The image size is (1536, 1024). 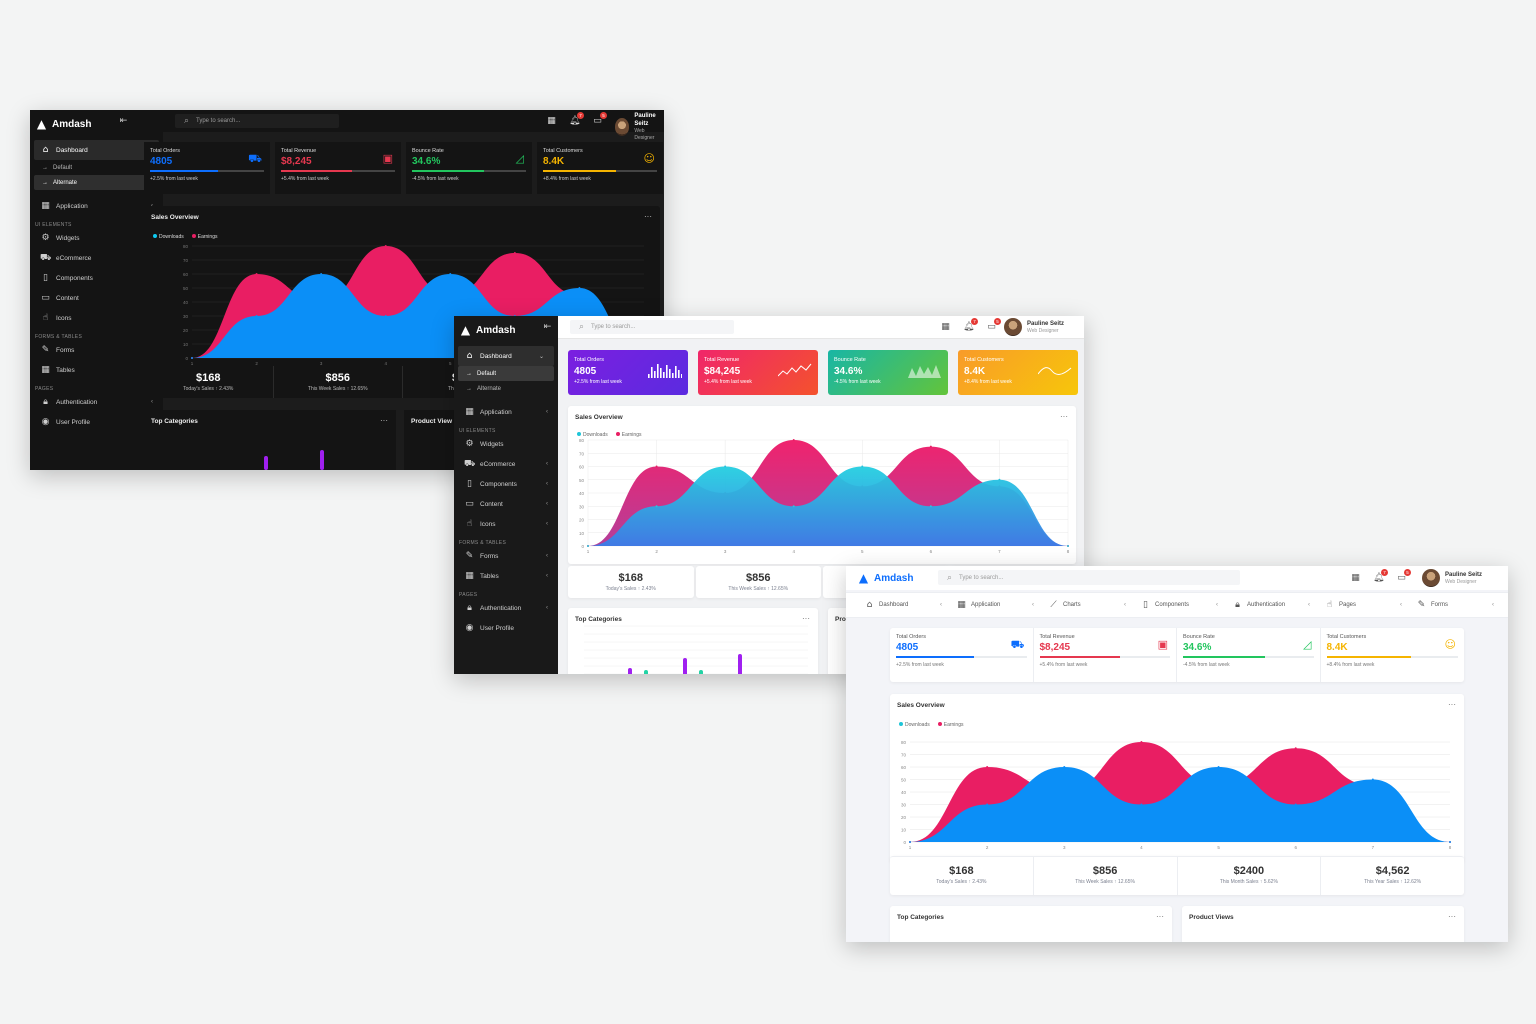 What do you see at coordinates (506, 524) in the screenshot?
I see `sidebar-item-icons: ☝Icons‹` at bounding box center [506, 524].